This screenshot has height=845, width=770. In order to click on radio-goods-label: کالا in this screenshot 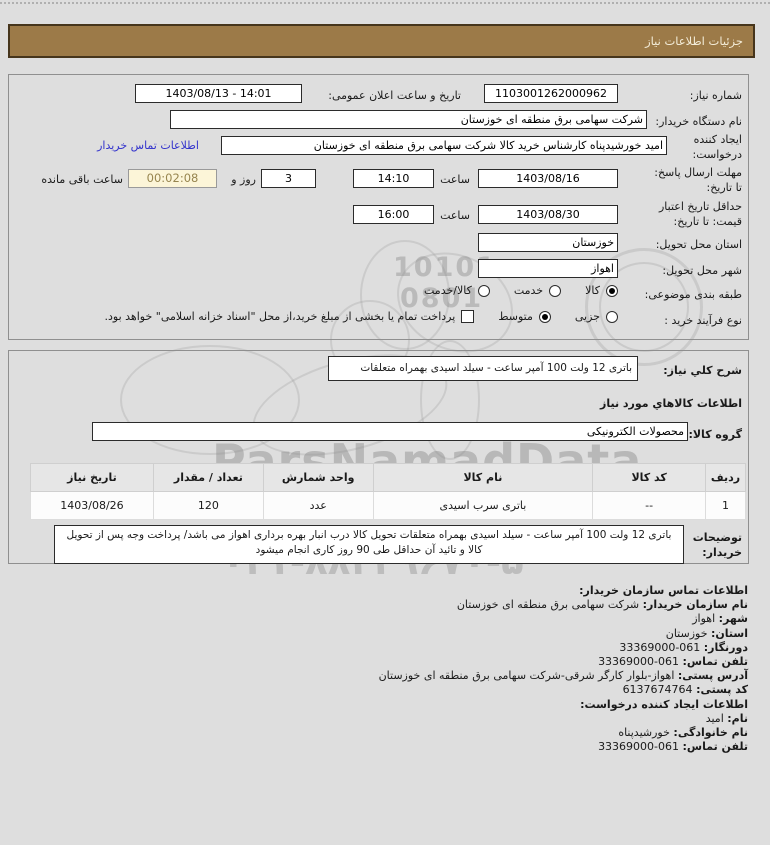, I will do `click(592, 290)`.